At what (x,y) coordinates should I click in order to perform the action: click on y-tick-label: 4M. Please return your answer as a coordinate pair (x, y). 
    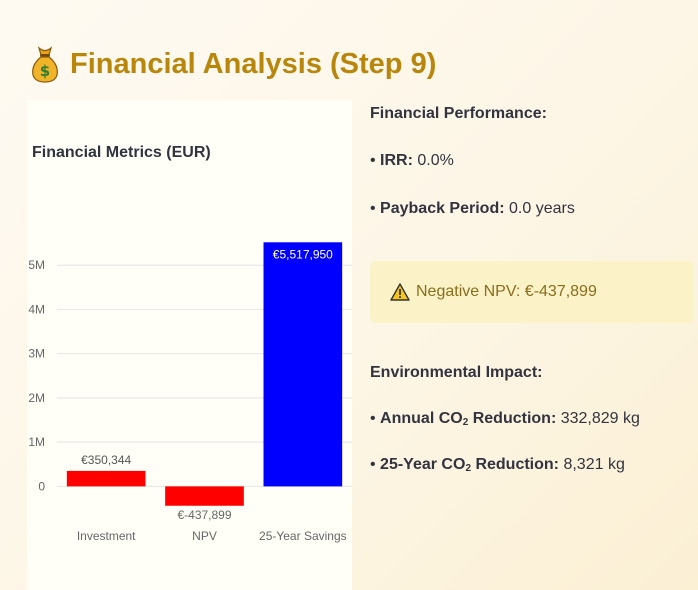
    Looking at the image, I should click on (36, 309).